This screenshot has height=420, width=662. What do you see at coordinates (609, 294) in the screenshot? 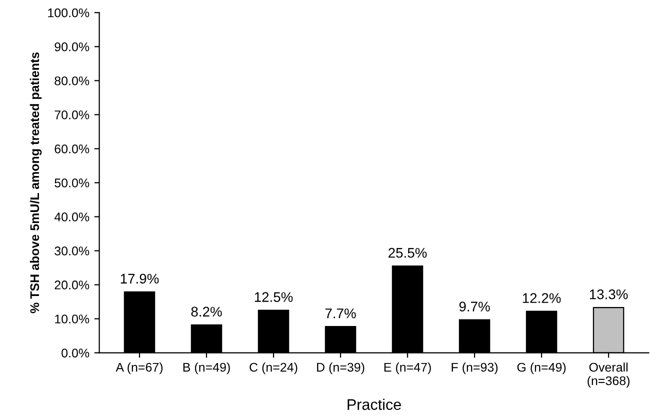
I see `data-label: 13.3%` at bounding box center [609, 294].